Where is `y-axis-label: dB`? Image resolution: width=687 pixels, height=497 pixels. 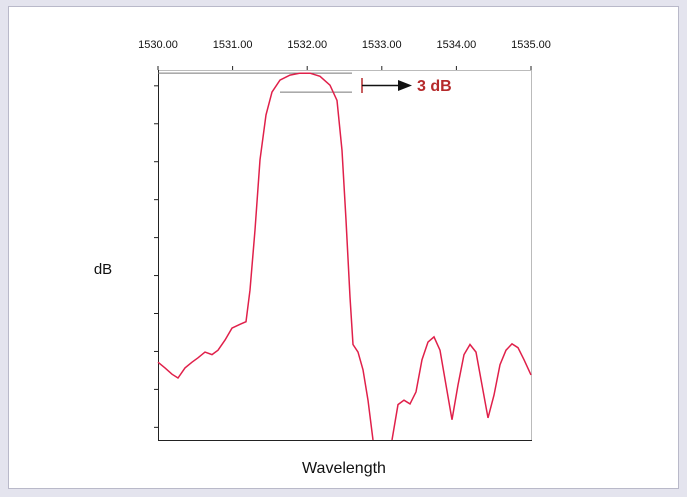
y-axis-label: dB is located at coordinates (103, 269).